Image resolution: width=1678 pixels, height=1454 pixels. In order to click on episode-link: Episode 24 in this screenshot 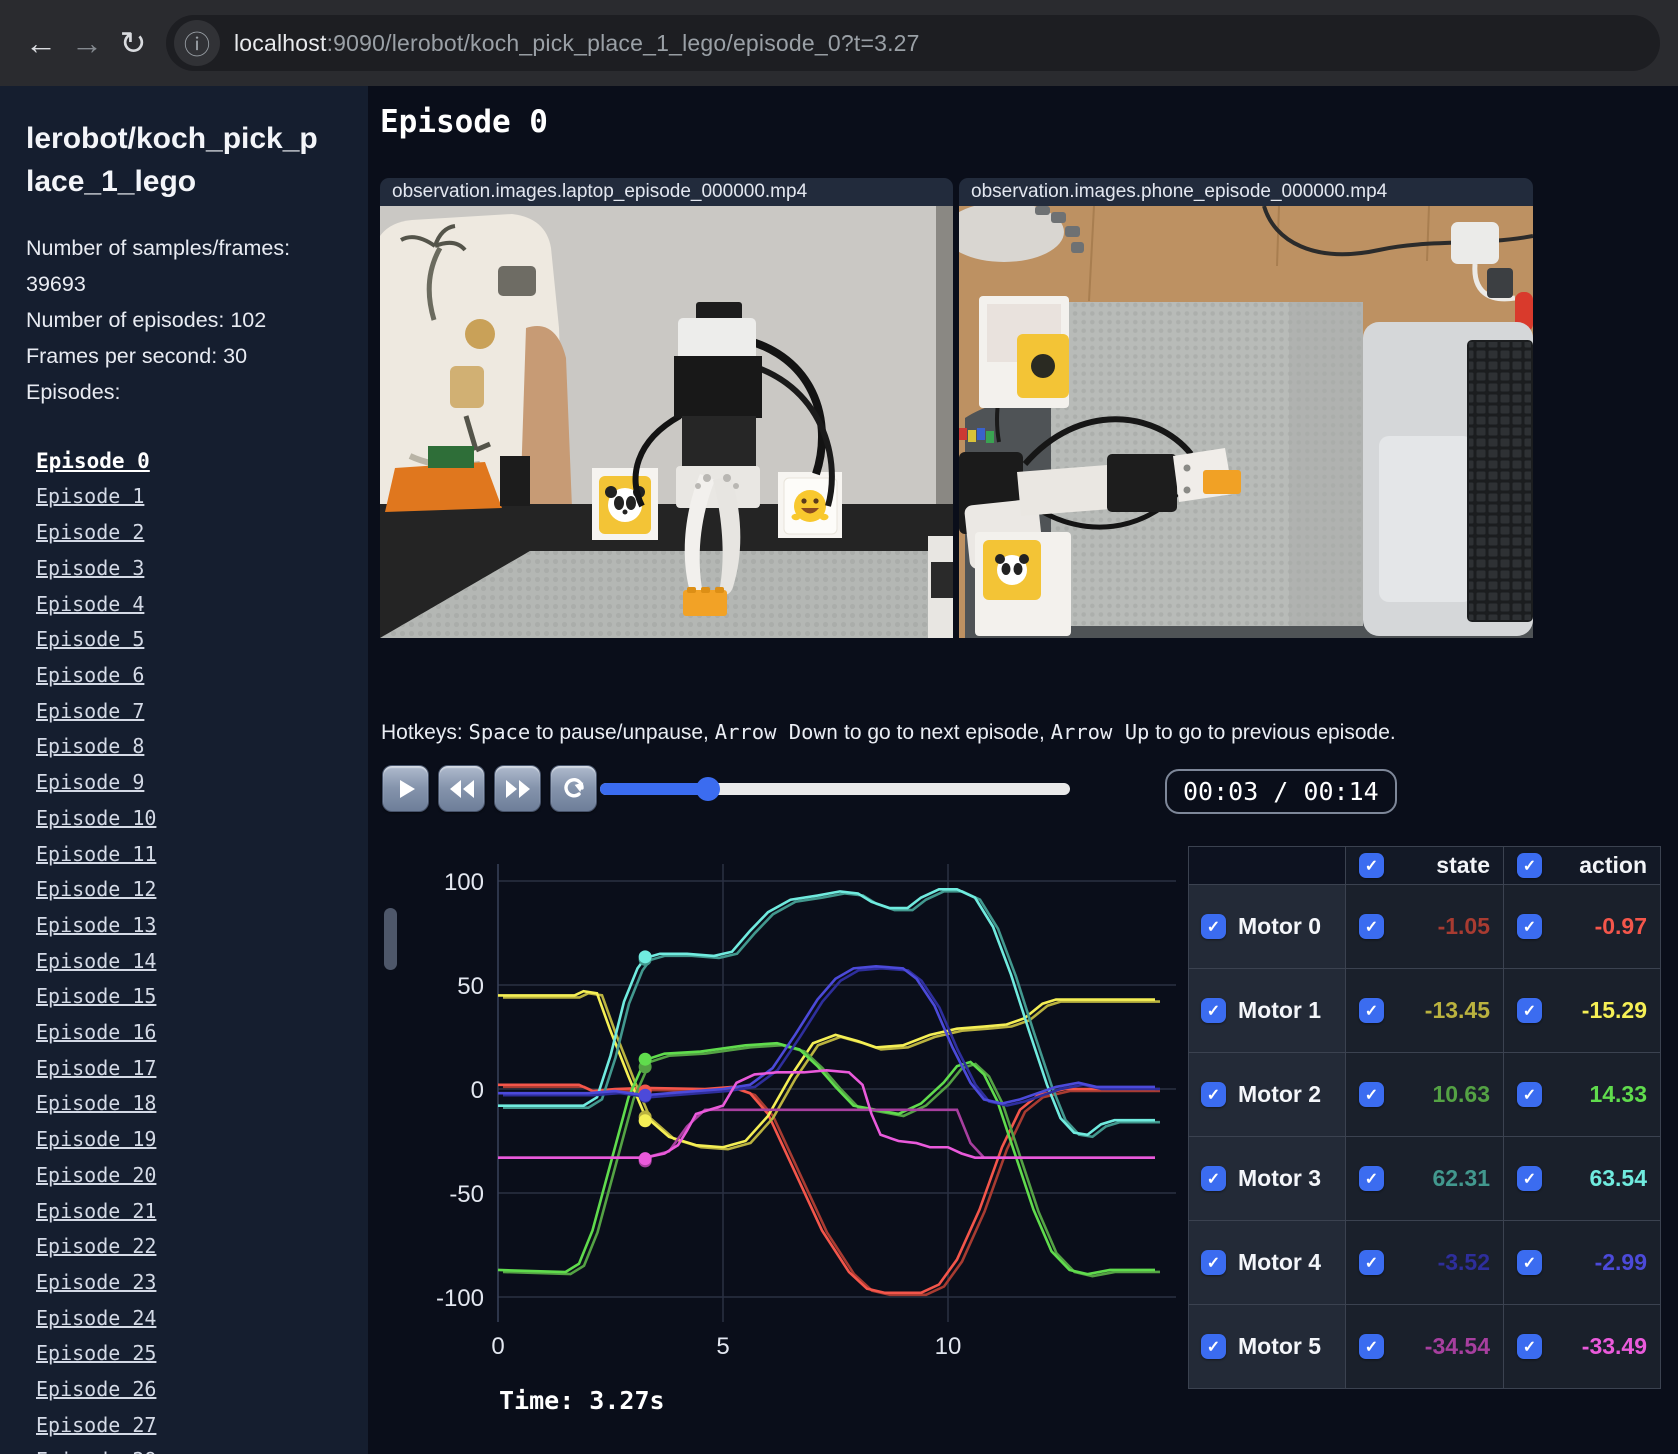, I will do `click(96, 1317)`.